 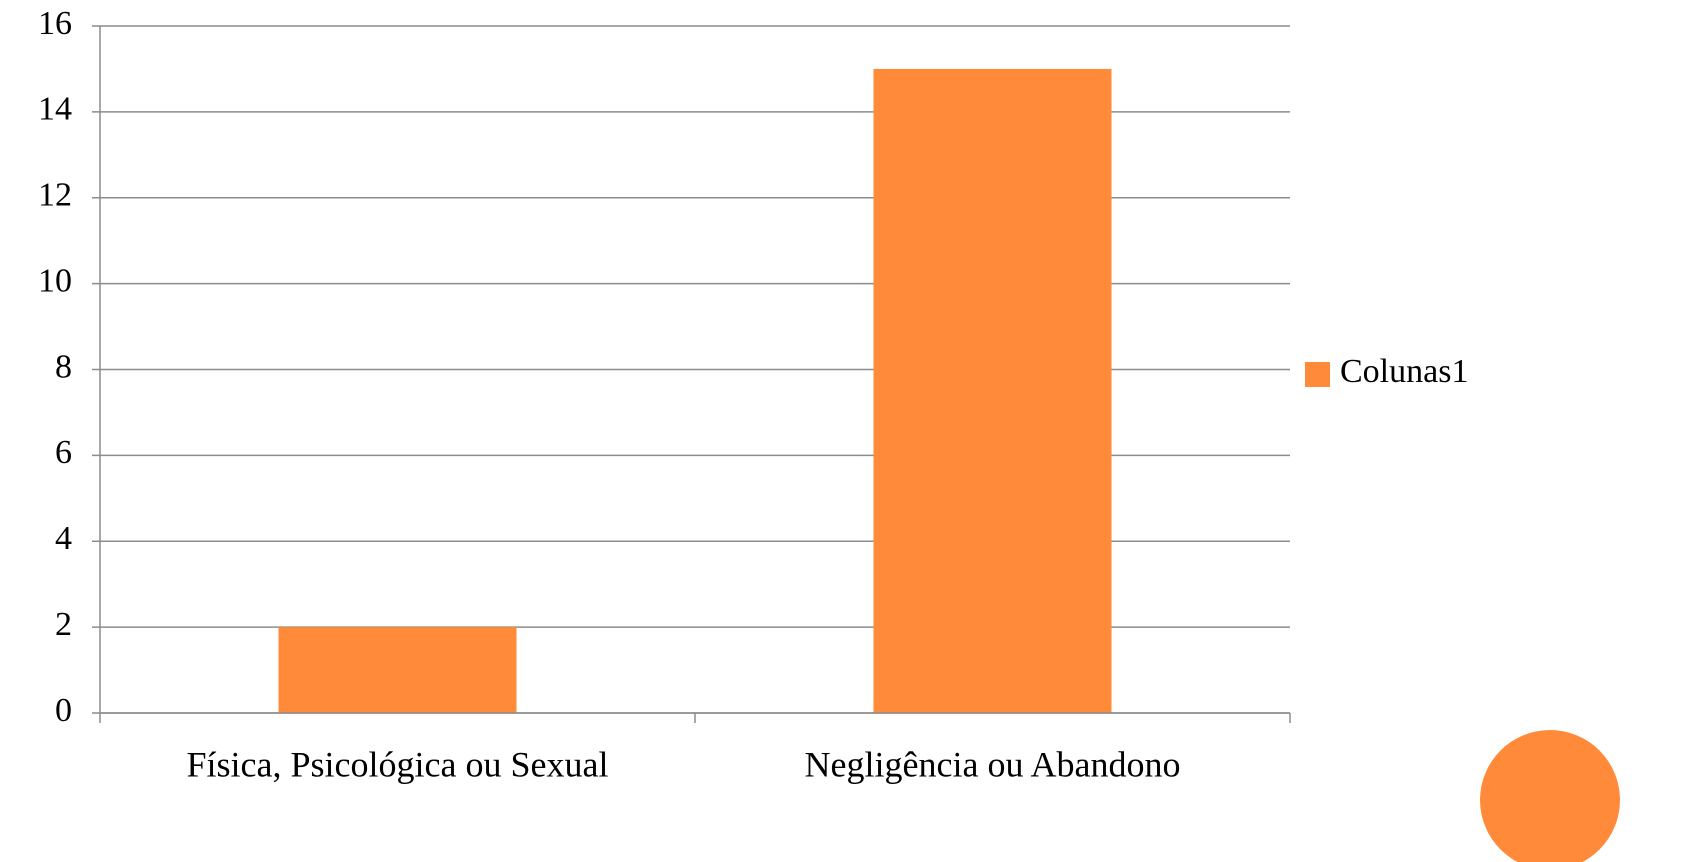 I want to click on decoration-circle, so click(x=1550, y=796).